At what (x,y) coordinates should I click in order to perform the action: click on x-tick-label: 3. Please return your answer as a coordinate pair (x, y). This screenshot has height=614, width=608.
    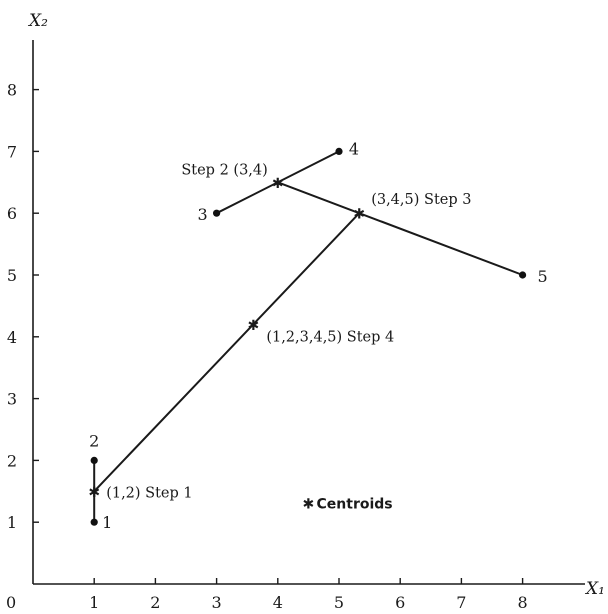
    Looking at the image, I should click on (217, 602).